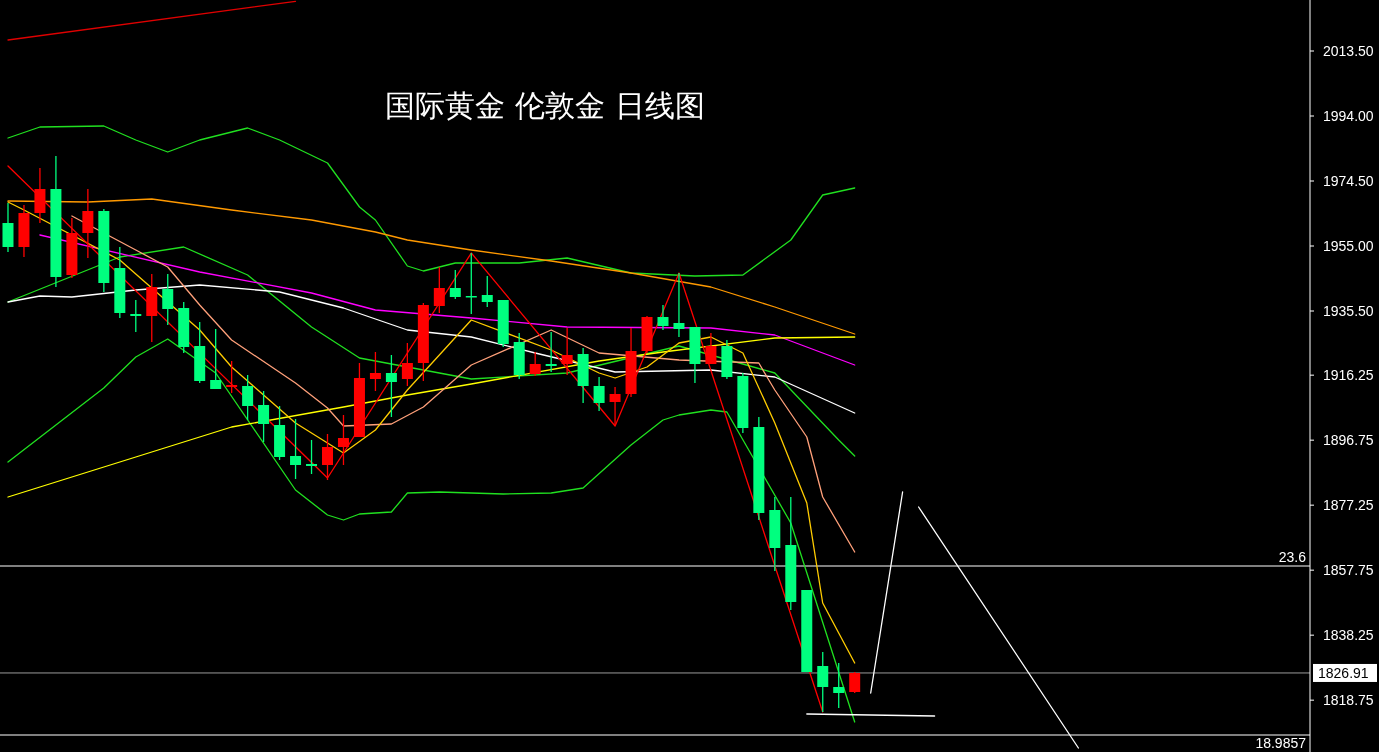 Image resolution: width=1379 pixels, height=752 pixels. What do you see at coordinates (1348, 570) in the screenshot?
I see `y-tick-label: 1857.75` at bounding box center [1348, 570].